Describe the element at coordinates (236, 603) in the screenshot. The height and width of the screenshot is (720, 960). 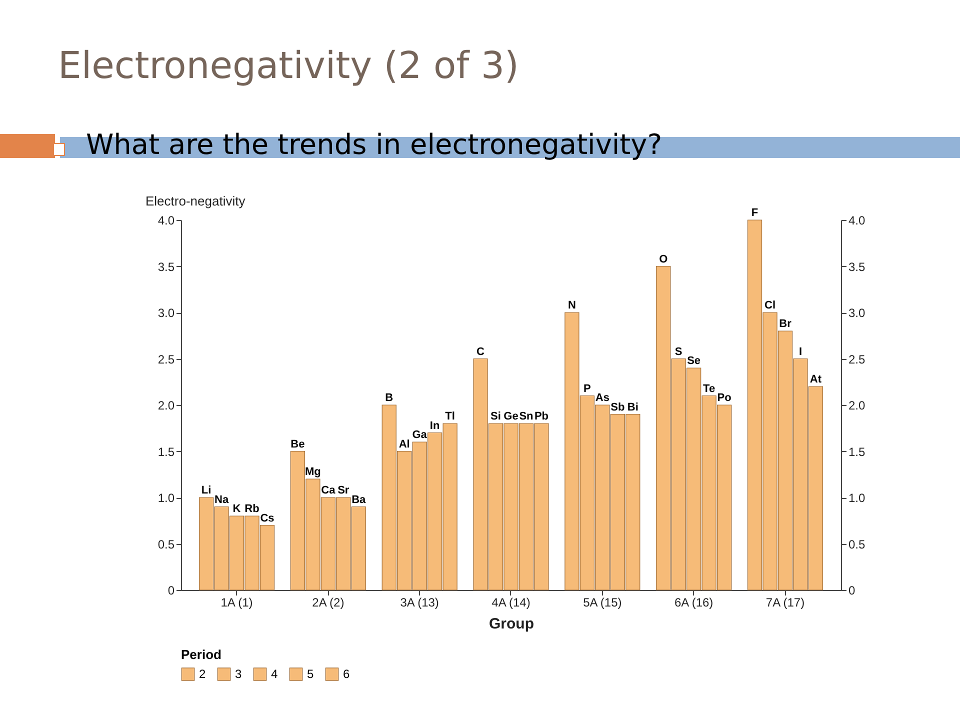
I see `x-tick-label: 1A (1)` at that location.